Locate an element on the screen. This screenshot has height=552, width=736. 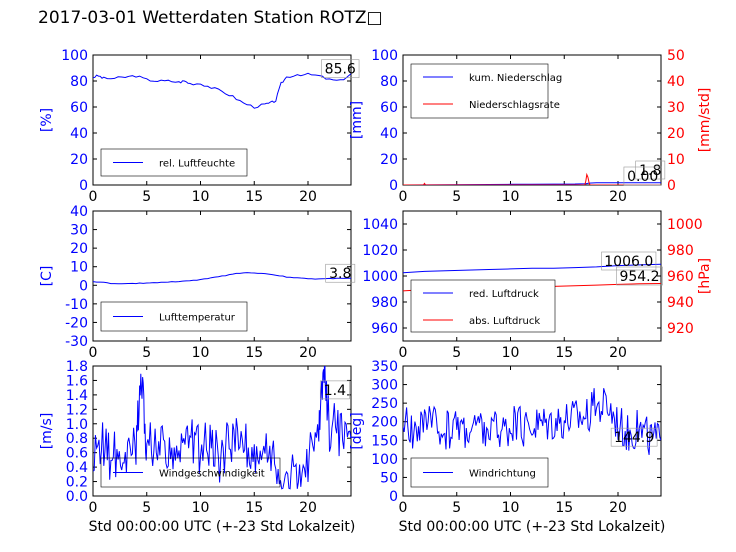
y-tick-label: -30 is located at coordinates (76, 342).